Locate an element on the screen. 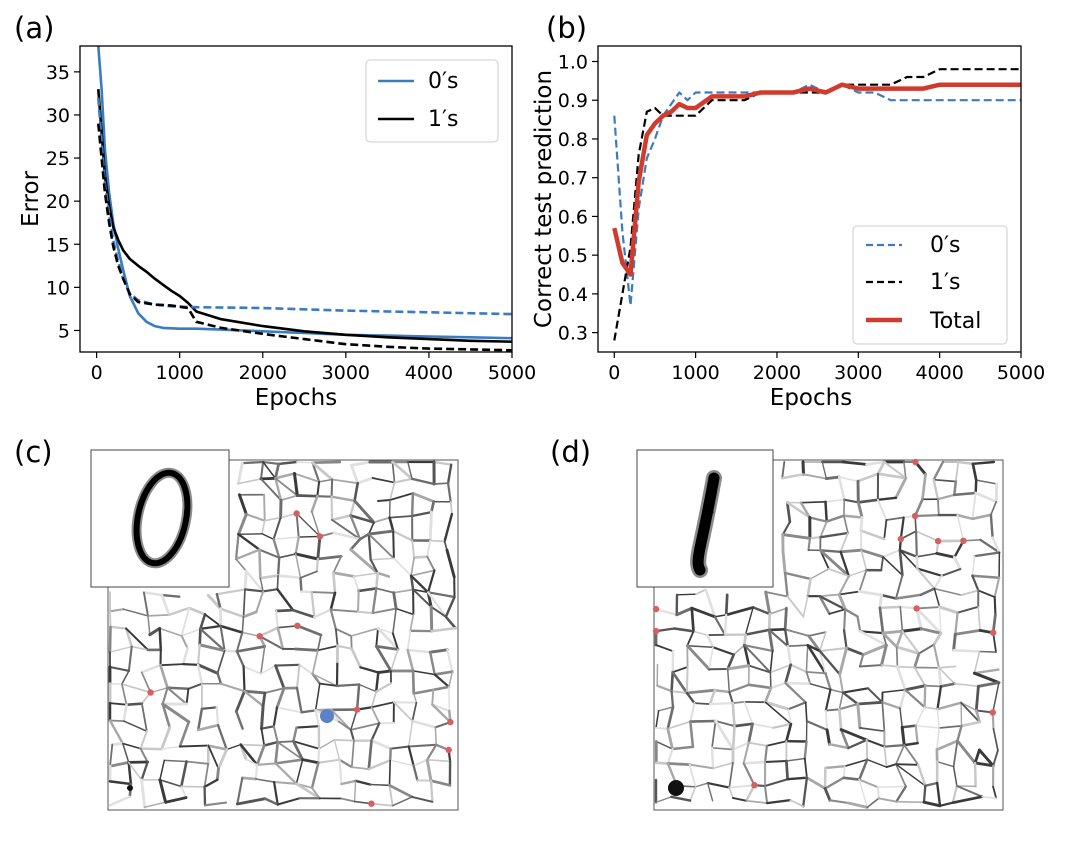 This screenshot has height=848, width=1080. network-output-node is located at coordinates (130, 788).